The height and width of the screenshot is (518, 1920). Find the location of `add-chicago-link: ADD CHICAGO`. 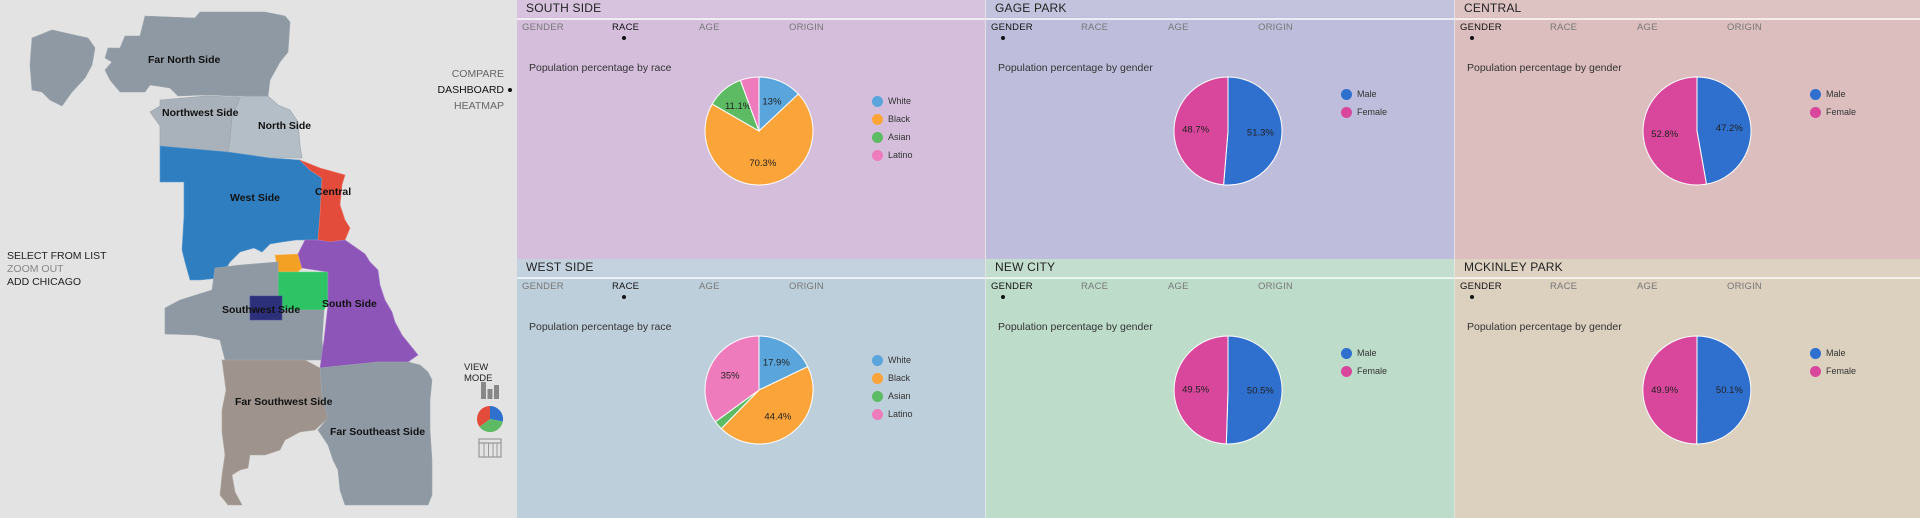

add-chicago-link: ADD CHICAGO is located at coordinates (44, 282).